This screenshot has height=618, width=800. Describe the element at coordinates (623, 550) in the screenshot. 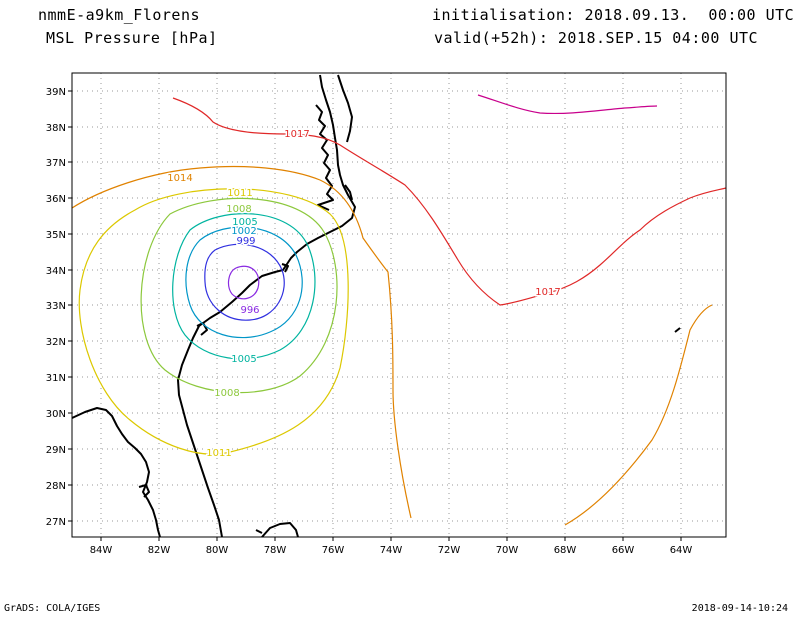

I see `lon-tick-label: 66W` at that location.